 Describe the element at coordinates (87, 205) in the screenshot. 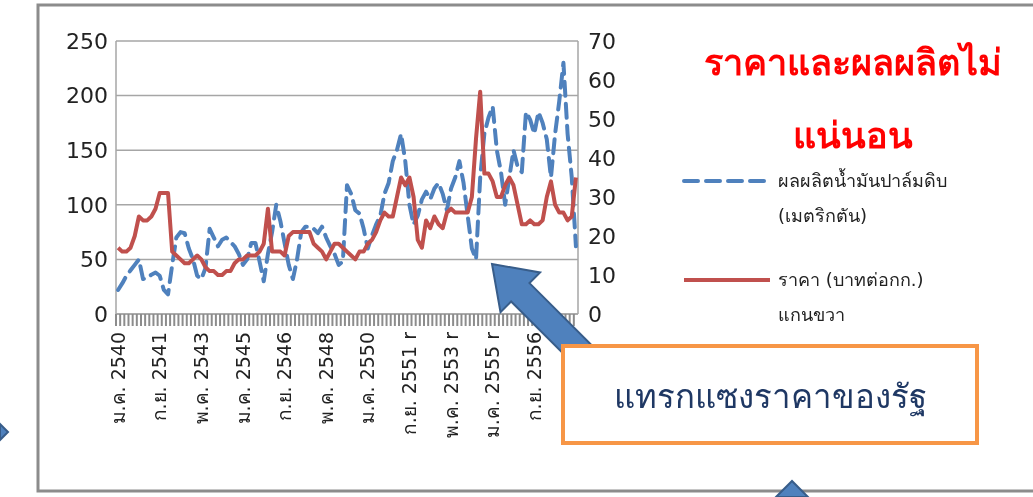

I see `y-tick-label: 100` at that location.